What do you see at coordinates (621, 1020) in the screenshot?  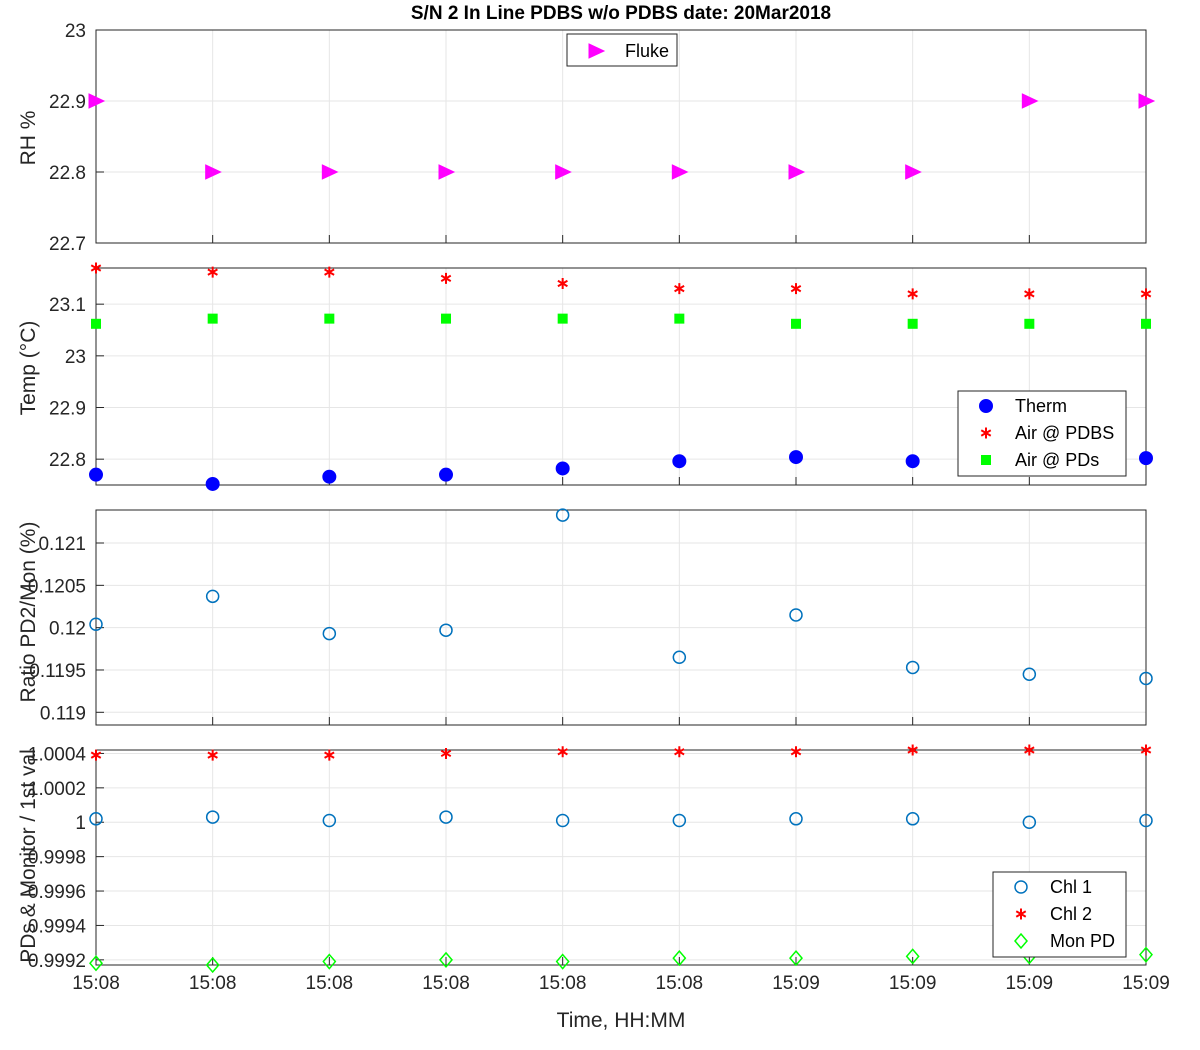 I see `x-axis-label: Time, HH:MM` at bounding box center [621, 1020].